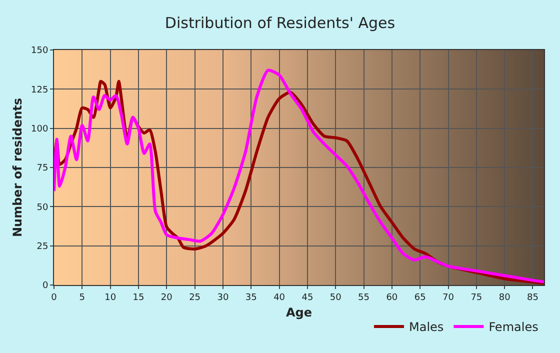  I want to click on y-tick-label: 0, so click(45, 286).